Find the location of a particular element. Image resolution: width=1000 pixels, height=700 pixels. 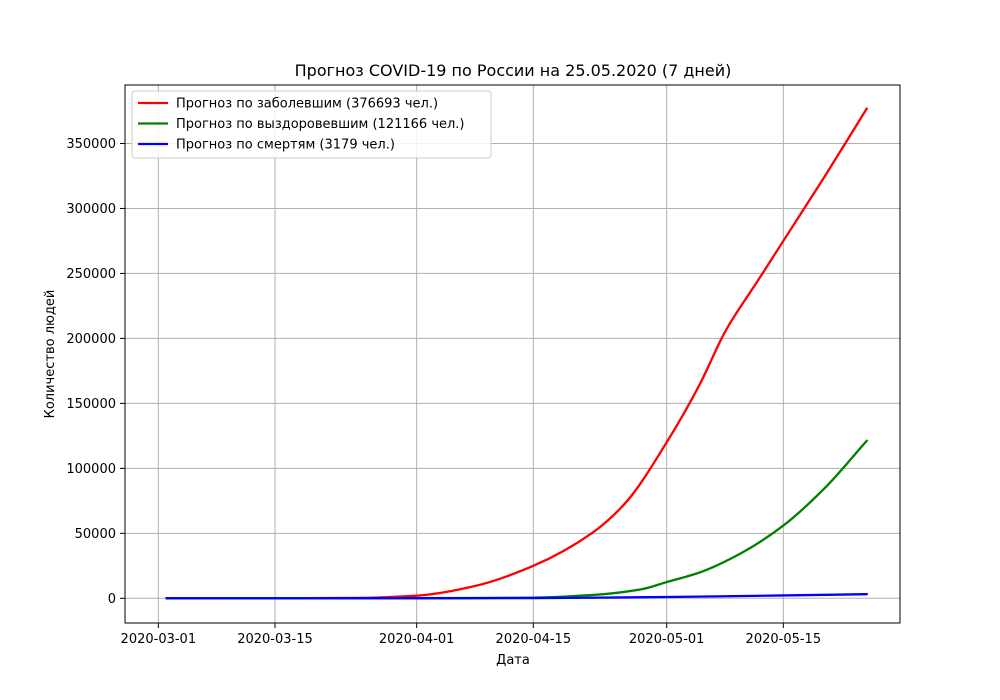

x-tick-label: 2020-04-15 is located at coordinates (534, 639).